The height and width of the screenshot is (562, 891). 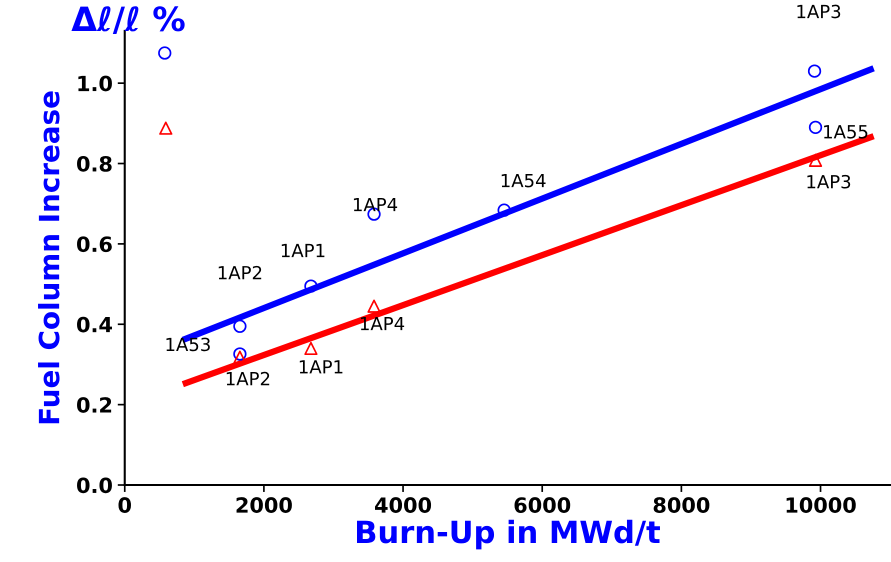 What do you see at coordinates (508, 535) in the screenshot?
I see `x-axis-title: Burn-Up in MWd/t` at bounding box center [508, 535].